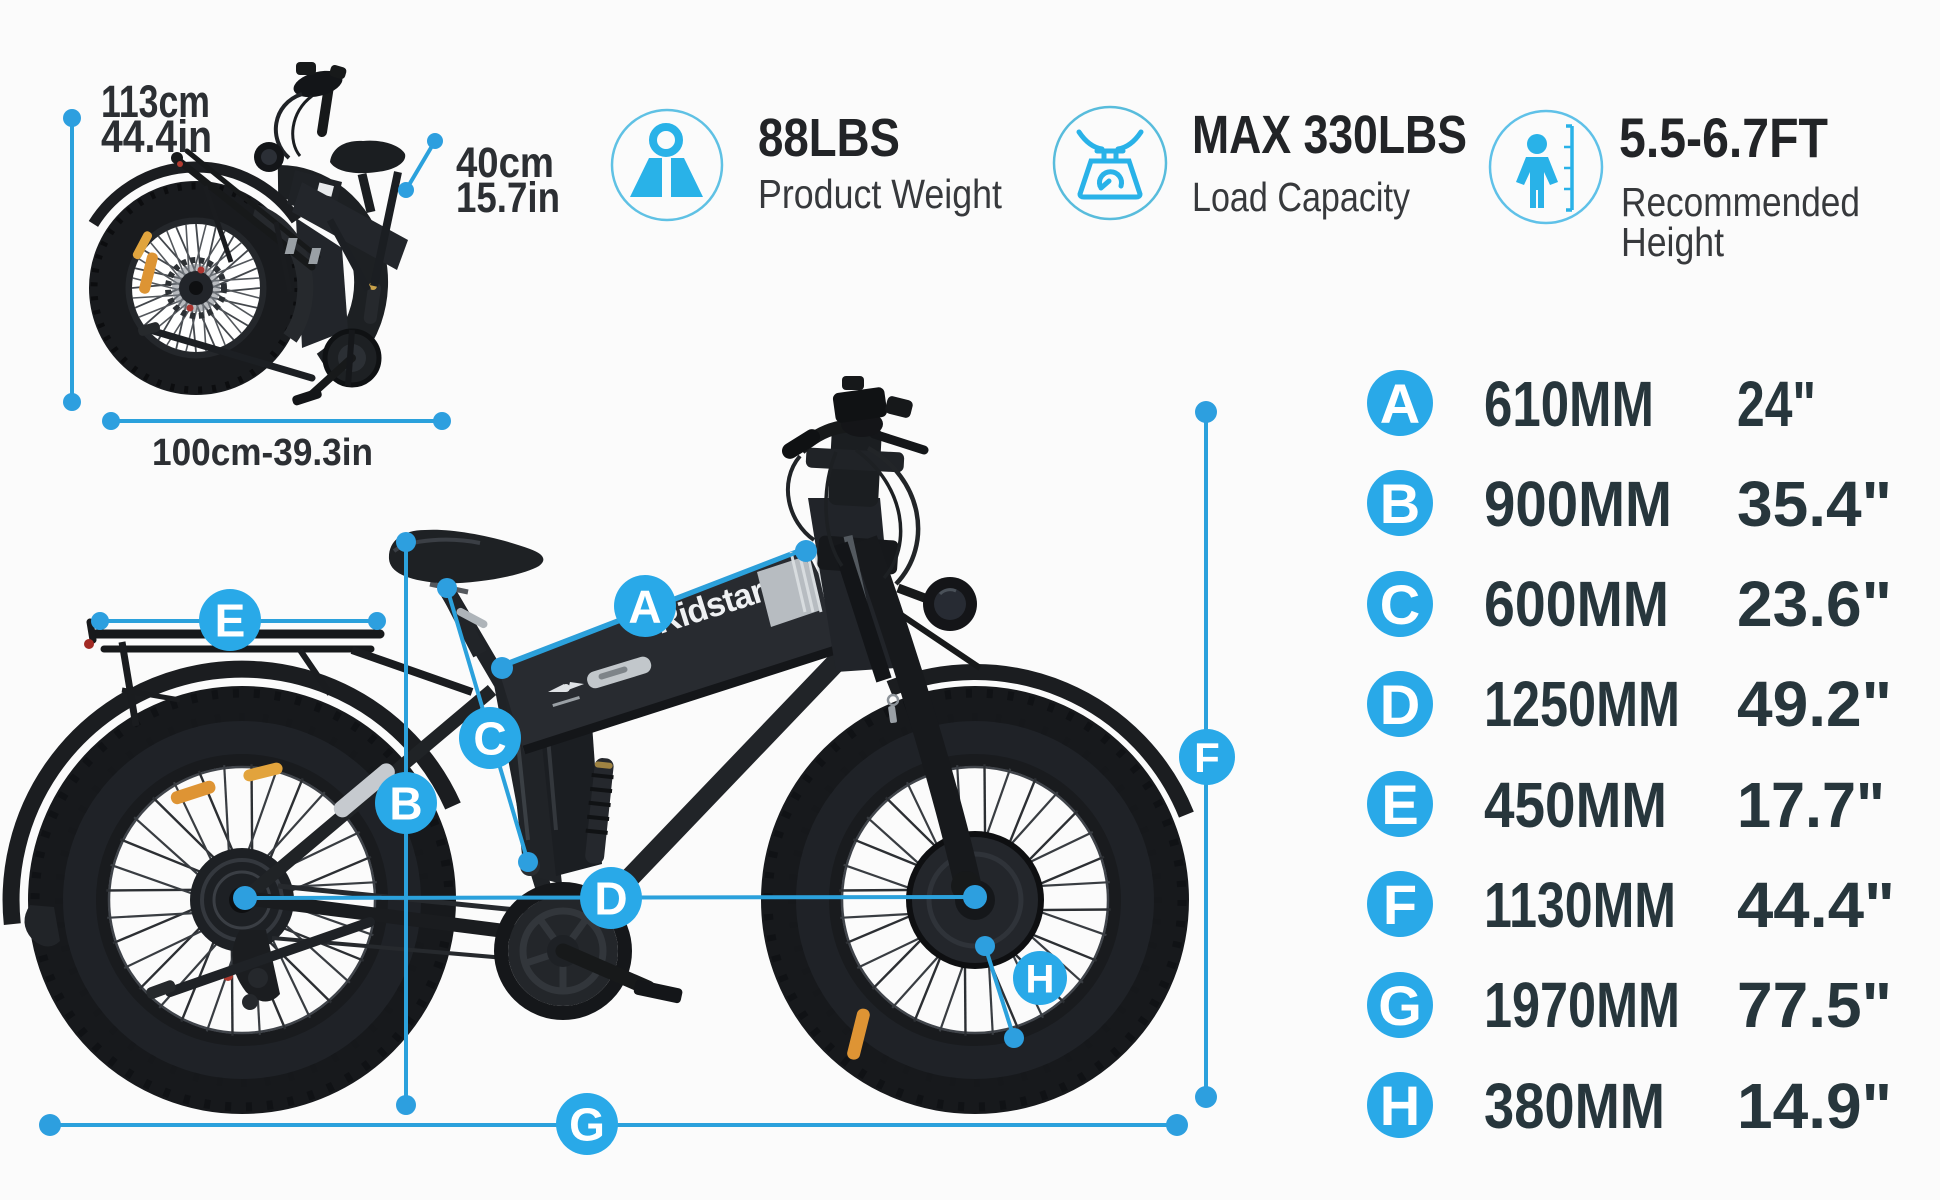 This screenshot has height=1200, width=1940. I want to click on svg-text: 40cm, so click(505, 163).